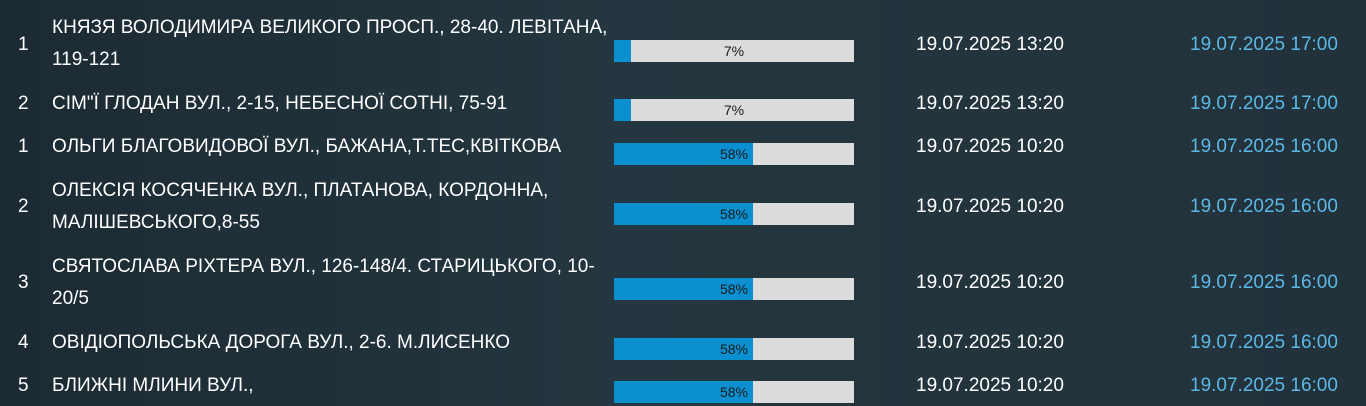 The width and height of the screenshot is (1366, 406). Describe the element at coordinates (23, 282) in the screenshot. I see `row-number: 3` at that location.